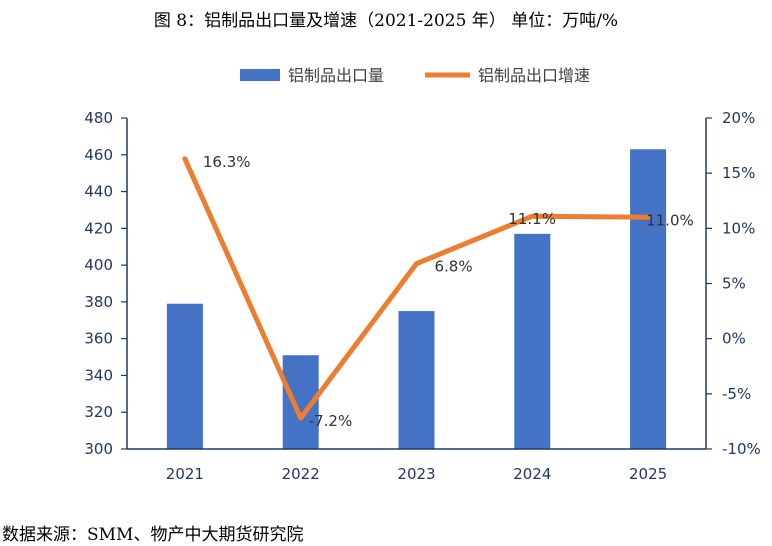  I want to click on y-left-tick-label: 360, so click(98, 339).